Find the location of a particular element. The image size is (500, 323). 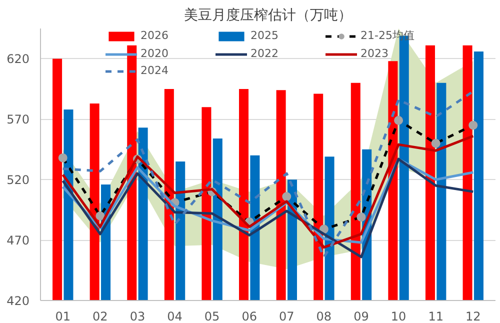

y-tick-label: 520 is located at coordinates (18, 180).